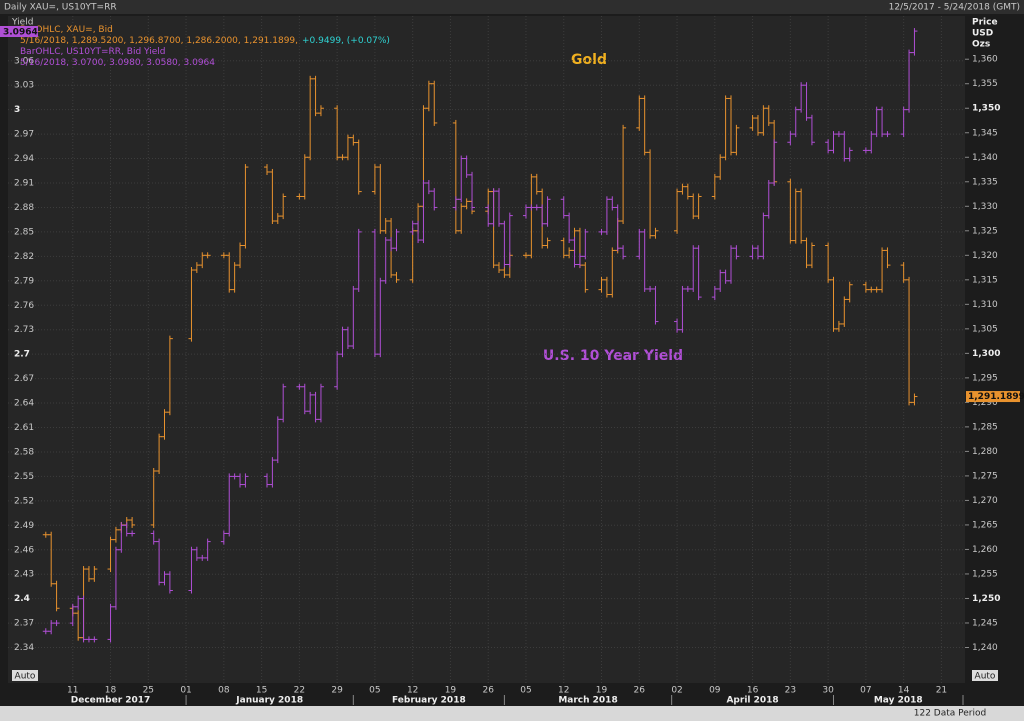  What do you see at coordinates (954, 8) in the screenshot?
I see `date-range: 12/5/2017 - 5/24/2018 (GMT)` at bounding box center [954, 8].